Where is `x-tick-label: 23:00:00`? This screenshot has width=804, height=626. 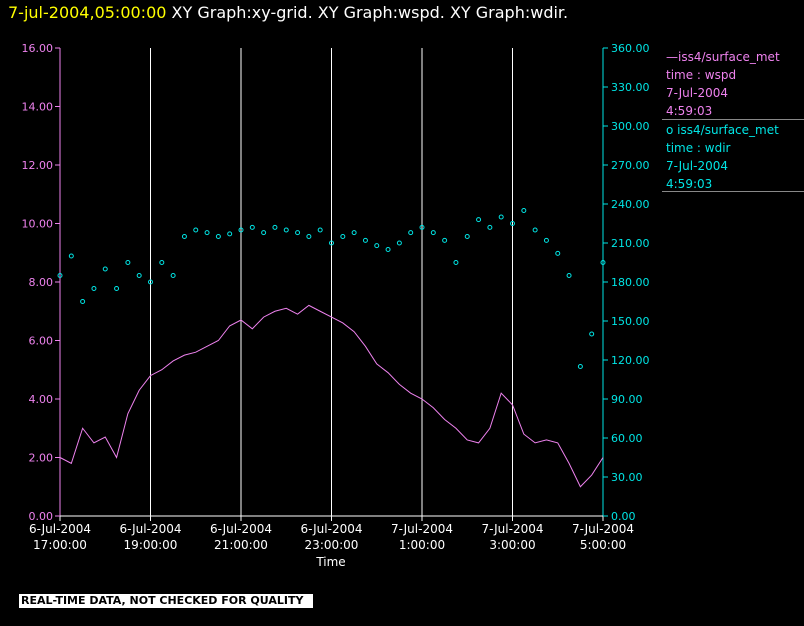 x-tick-label: 23:00:00 is located at coordinates (332, 545).